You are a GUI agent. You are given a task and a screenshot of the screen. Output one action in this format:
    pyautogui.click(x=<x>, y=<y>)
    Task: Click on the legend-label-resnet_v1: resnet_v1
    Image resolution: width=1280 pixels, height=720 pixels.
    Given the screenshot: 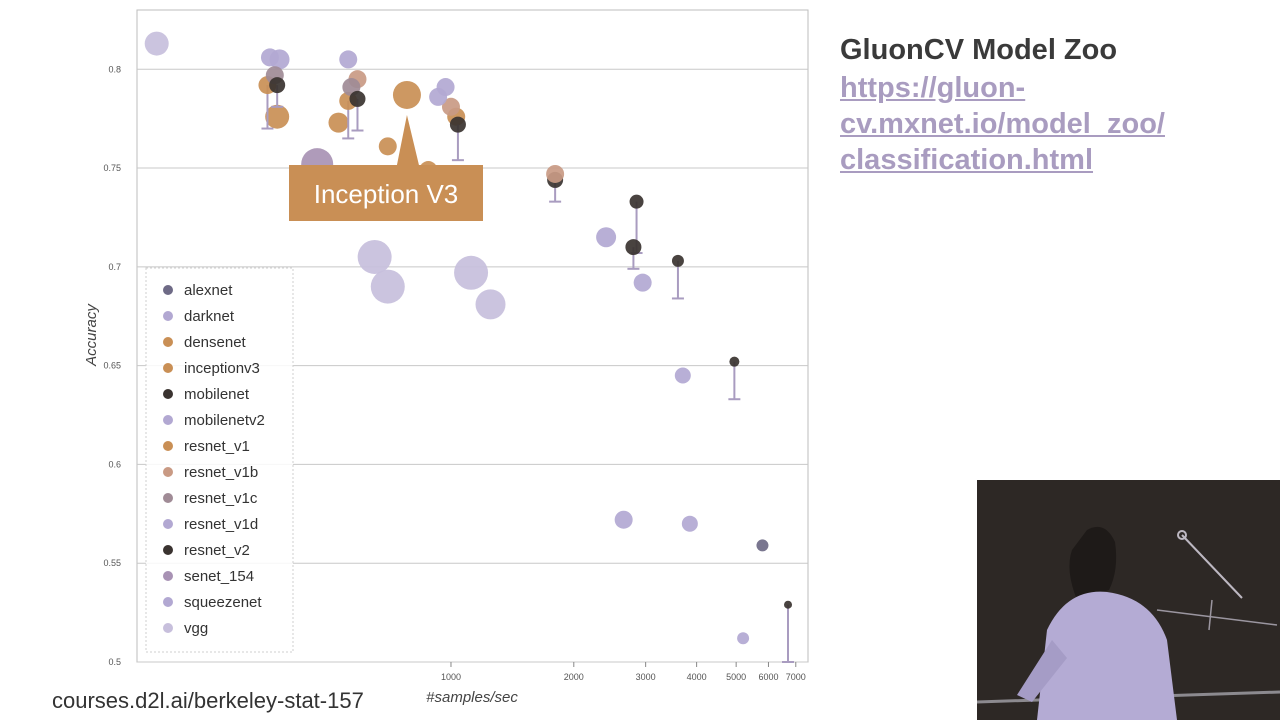 What is the action you would take?
    pyautogui.click(x=217, y=446)
    